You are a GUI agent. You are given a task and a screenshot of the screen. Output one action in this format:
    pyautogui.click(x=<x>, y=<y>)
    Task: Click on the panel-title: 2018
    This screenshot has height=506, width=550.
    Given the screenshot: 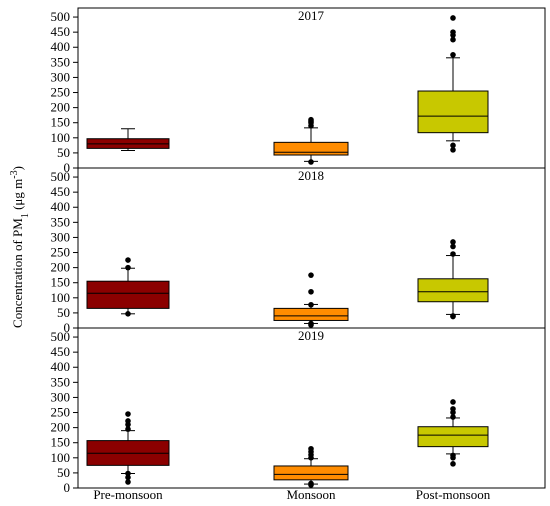 What is the action you would take?
    pyautogui.click(x=311, y=175)
    